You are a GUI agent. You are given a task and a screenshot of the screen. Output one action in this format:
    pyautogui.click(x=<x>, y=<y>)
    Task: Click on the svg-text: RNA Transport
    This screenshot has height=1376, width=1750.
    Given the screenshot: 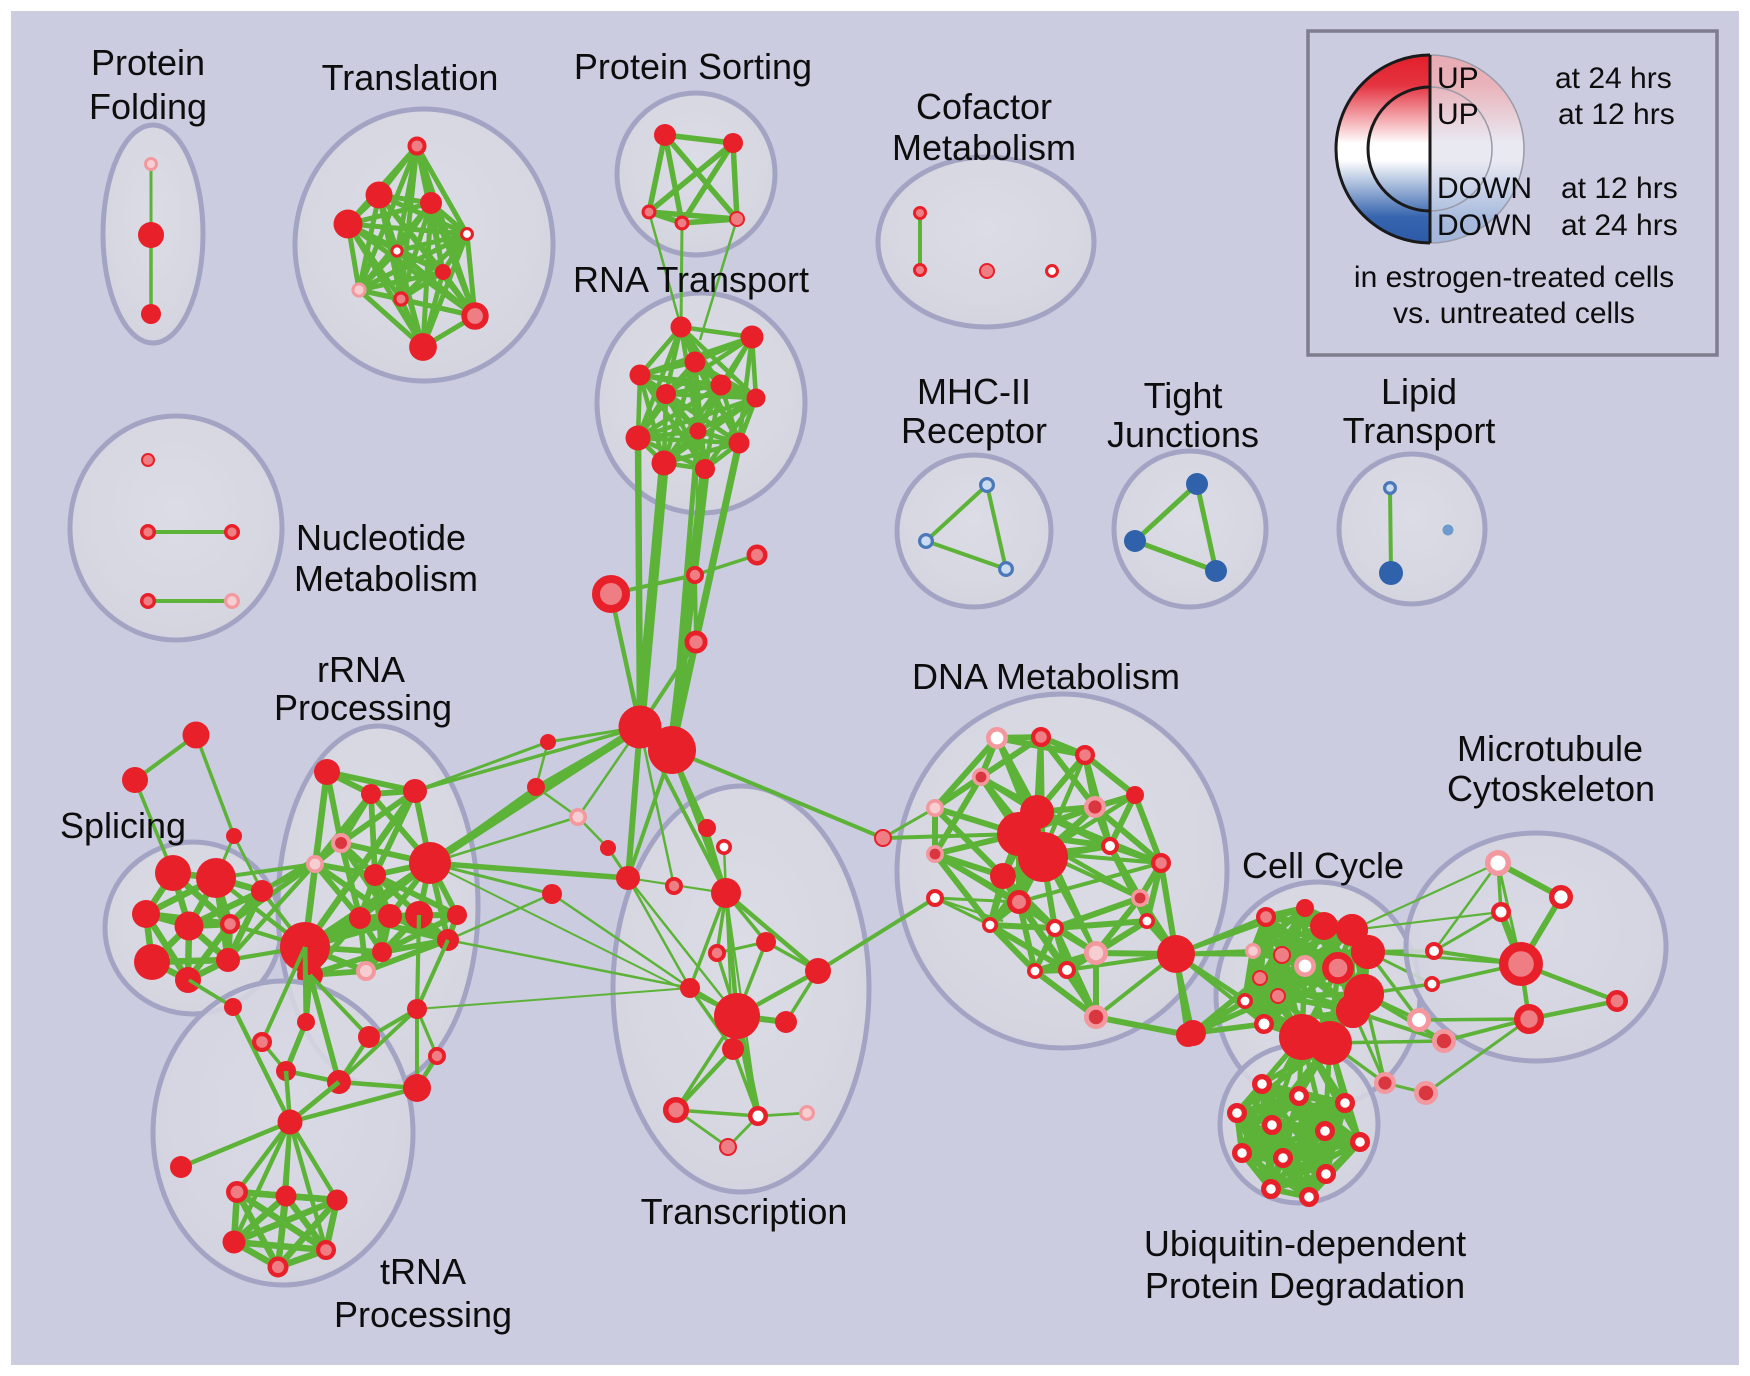 What is the action you would take?
    pyautogui.click(x=691, y=279)
    